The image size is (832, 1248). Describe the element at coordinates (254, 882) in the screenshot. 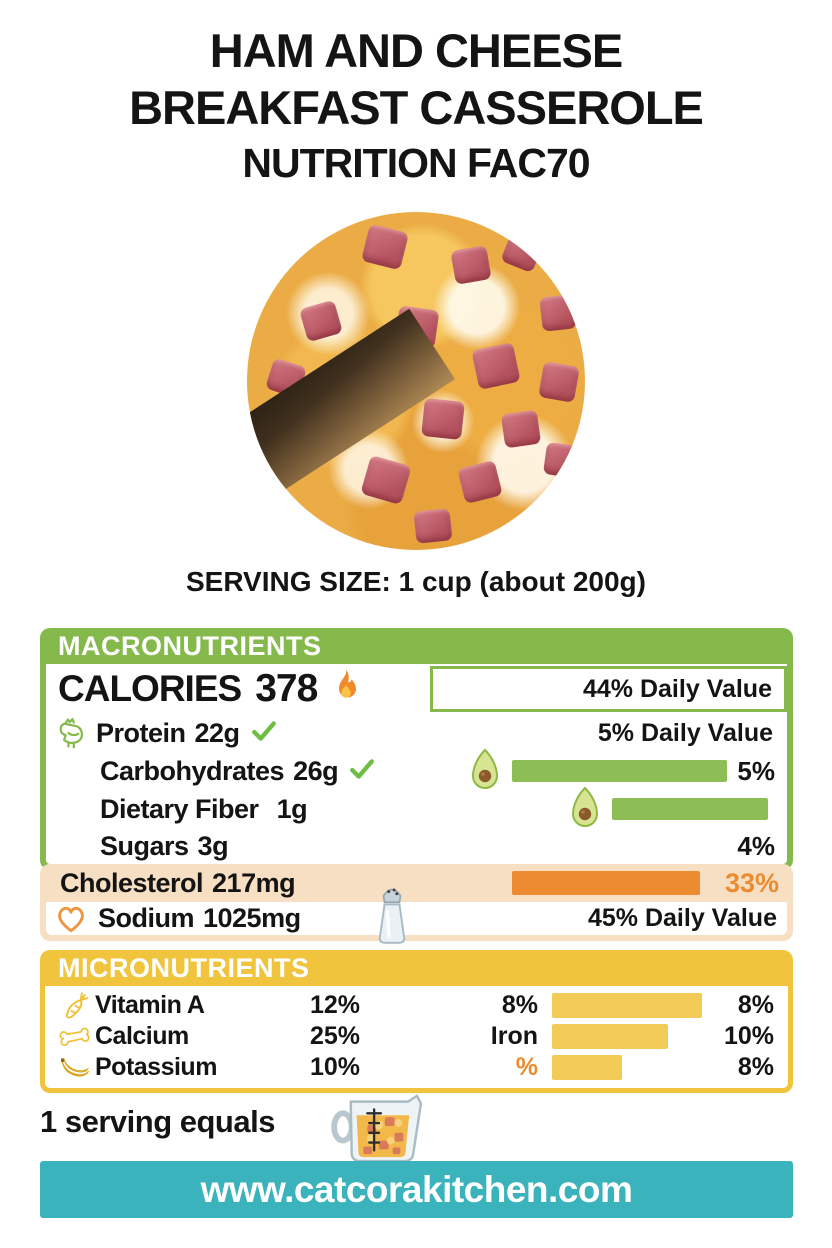

I see `cholesterol-amount: 217mg` at that location.